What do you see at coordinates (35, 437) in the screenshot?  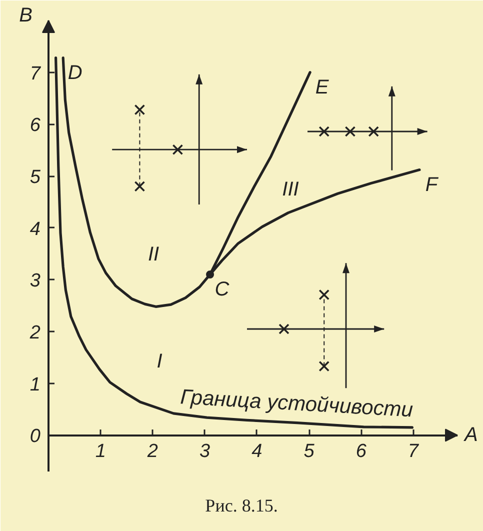 I see `y-tick-label: 0` at bounding box center [35, 437].